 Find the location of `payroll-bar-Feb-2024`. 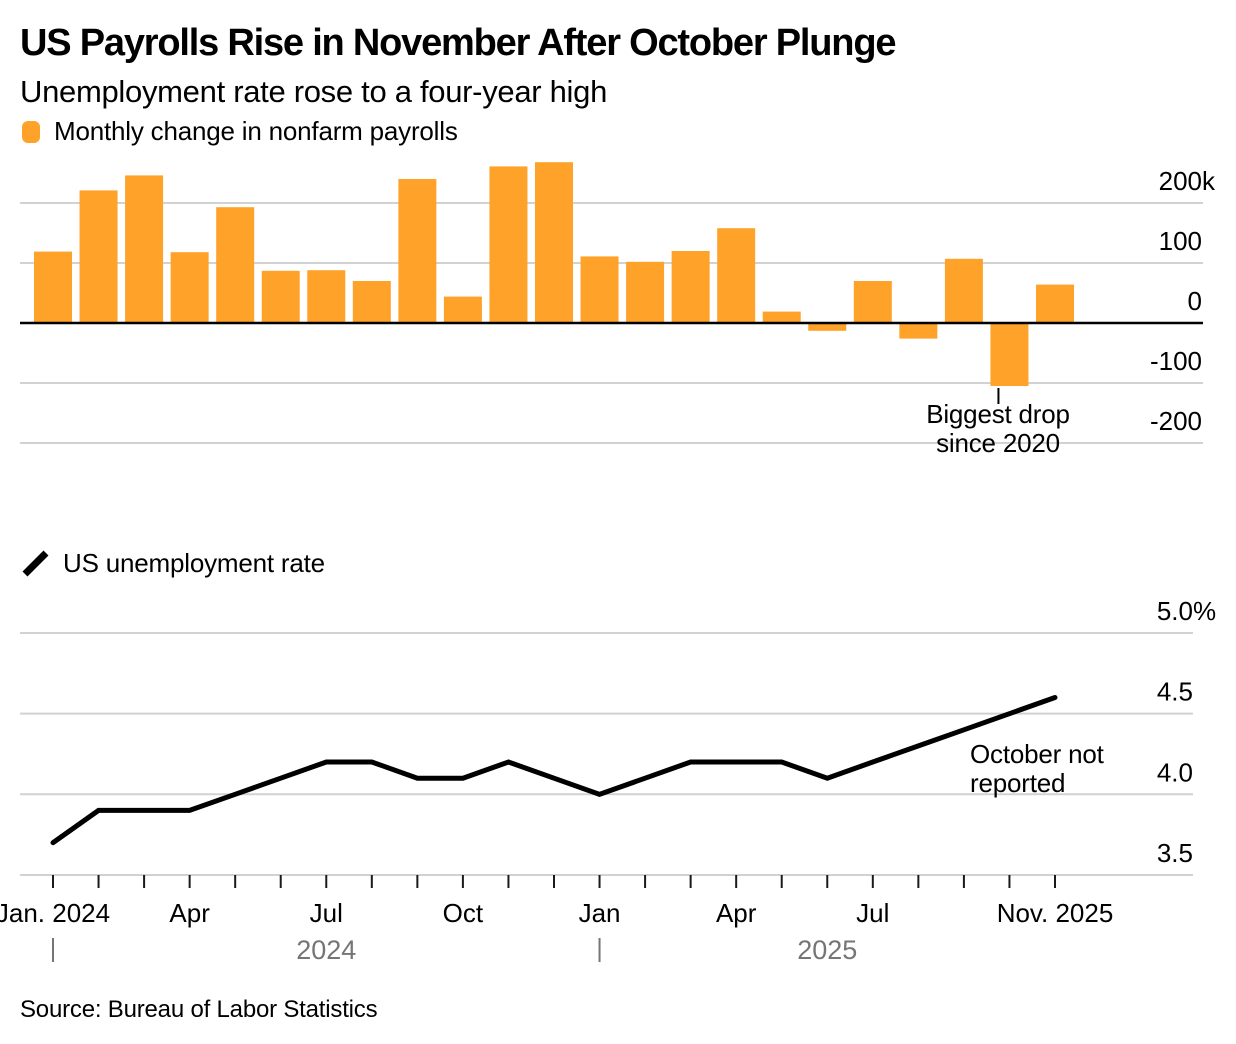

payroll-bar-Feb-2024 is located at coordinates (98, 256).